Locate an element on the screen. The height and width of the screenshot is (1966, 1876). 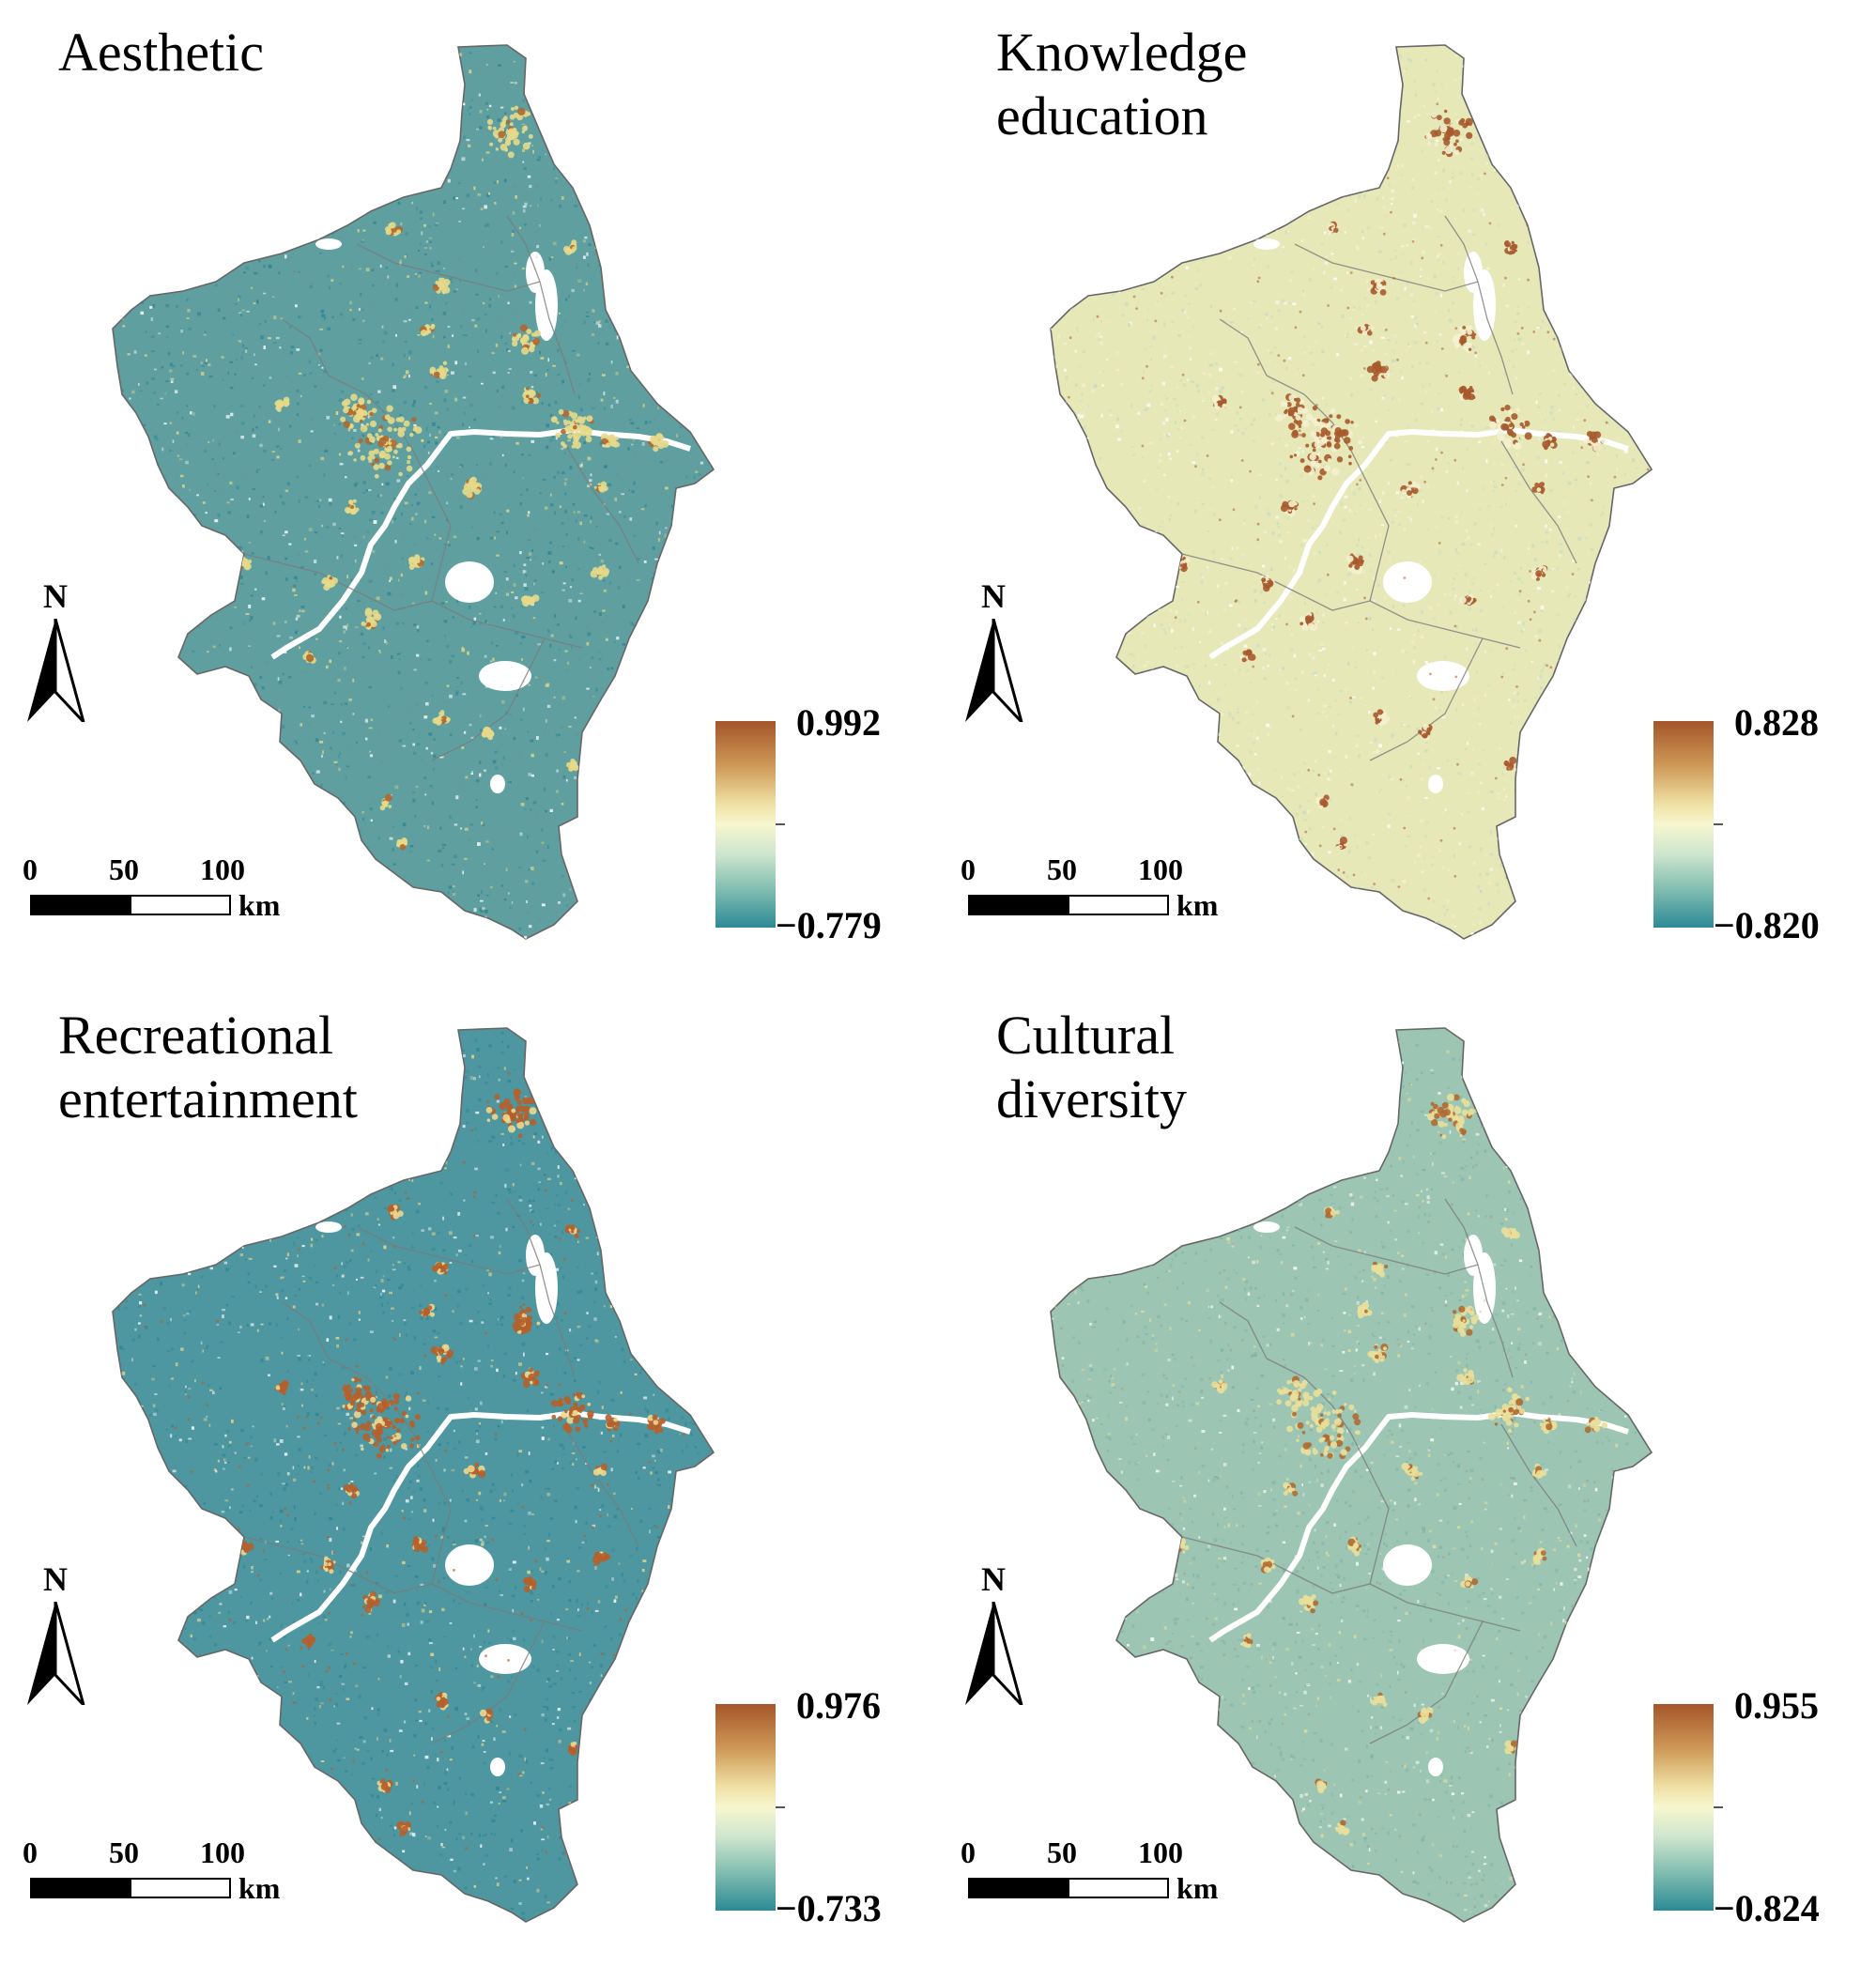
north-arrow: N is located at coordinates (55, 1635).